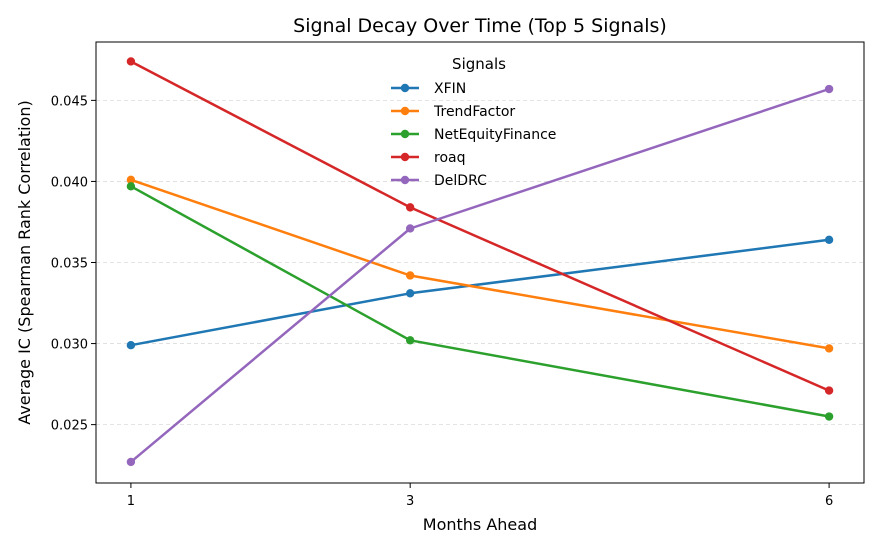 The image size is (880, 550). Describe the element at coordinates (69, 101) in the screenshot. I see `y-tick-label: 0.045` at that location.